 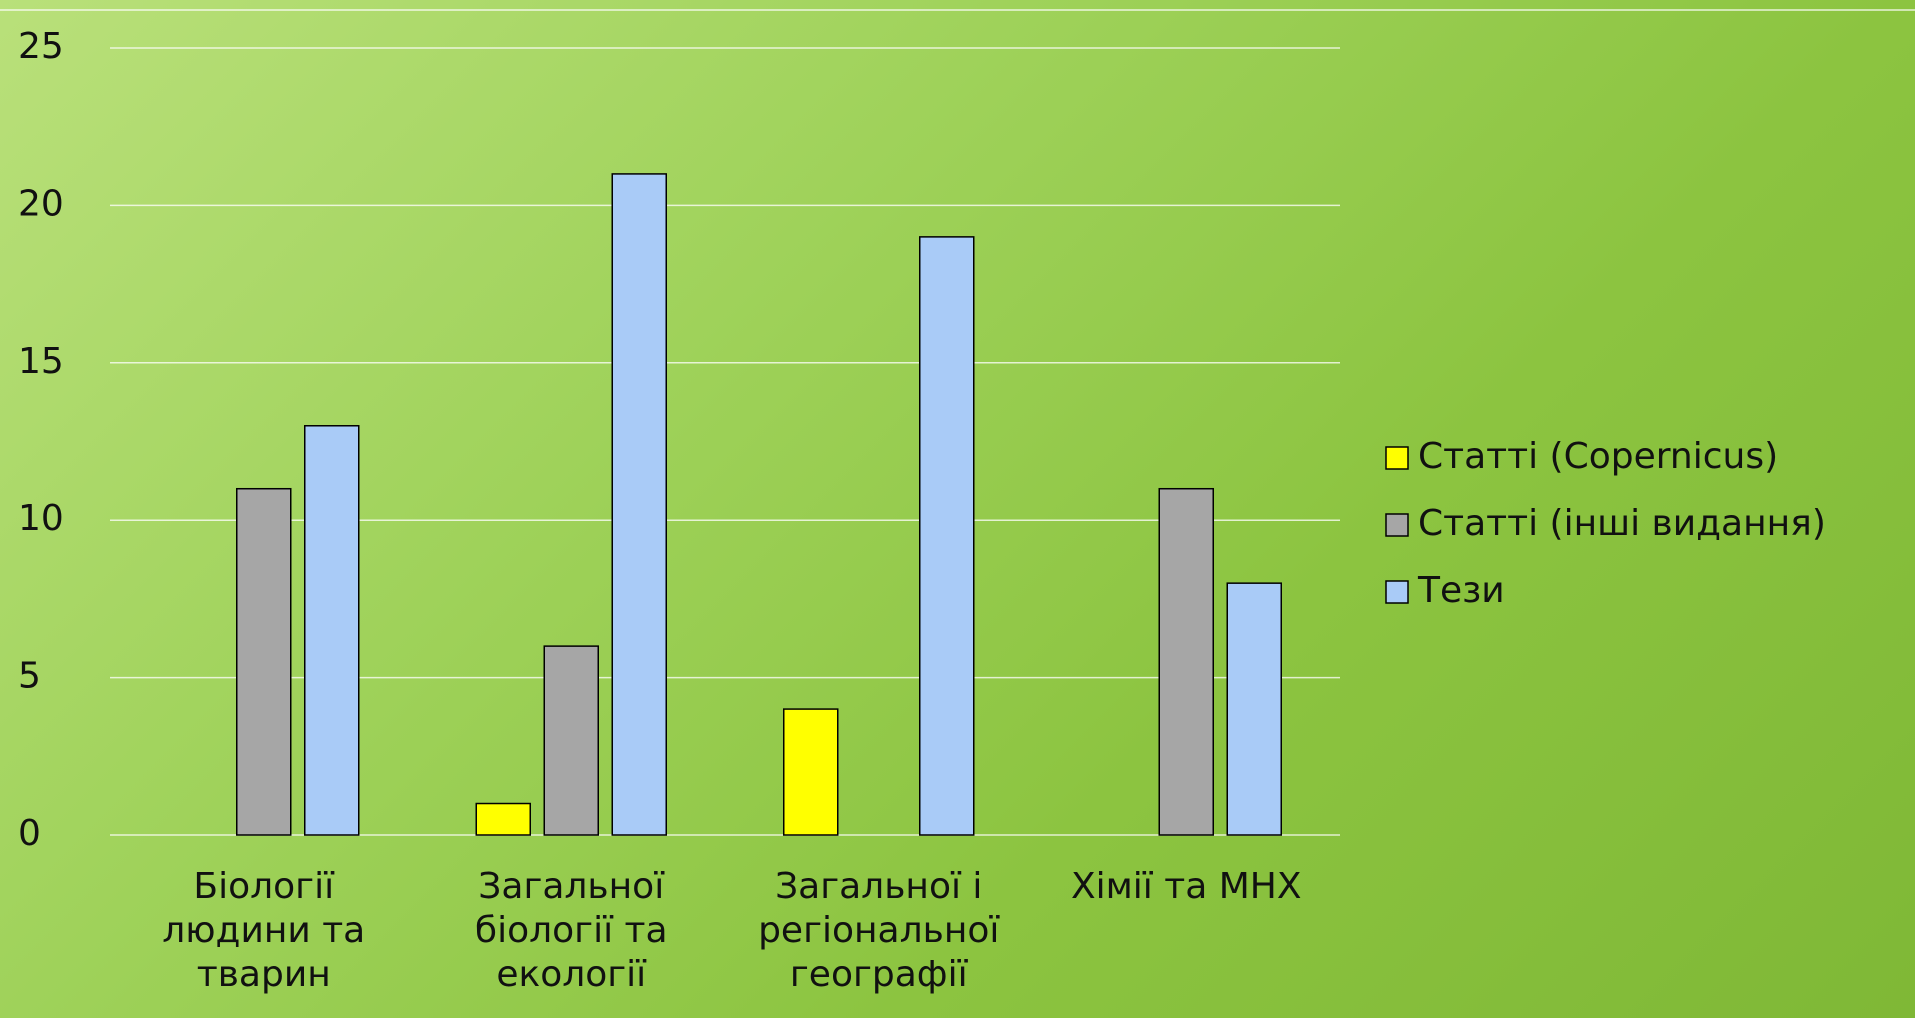 I want to click on y-tick-label: 0, so click(x=29, y=833).